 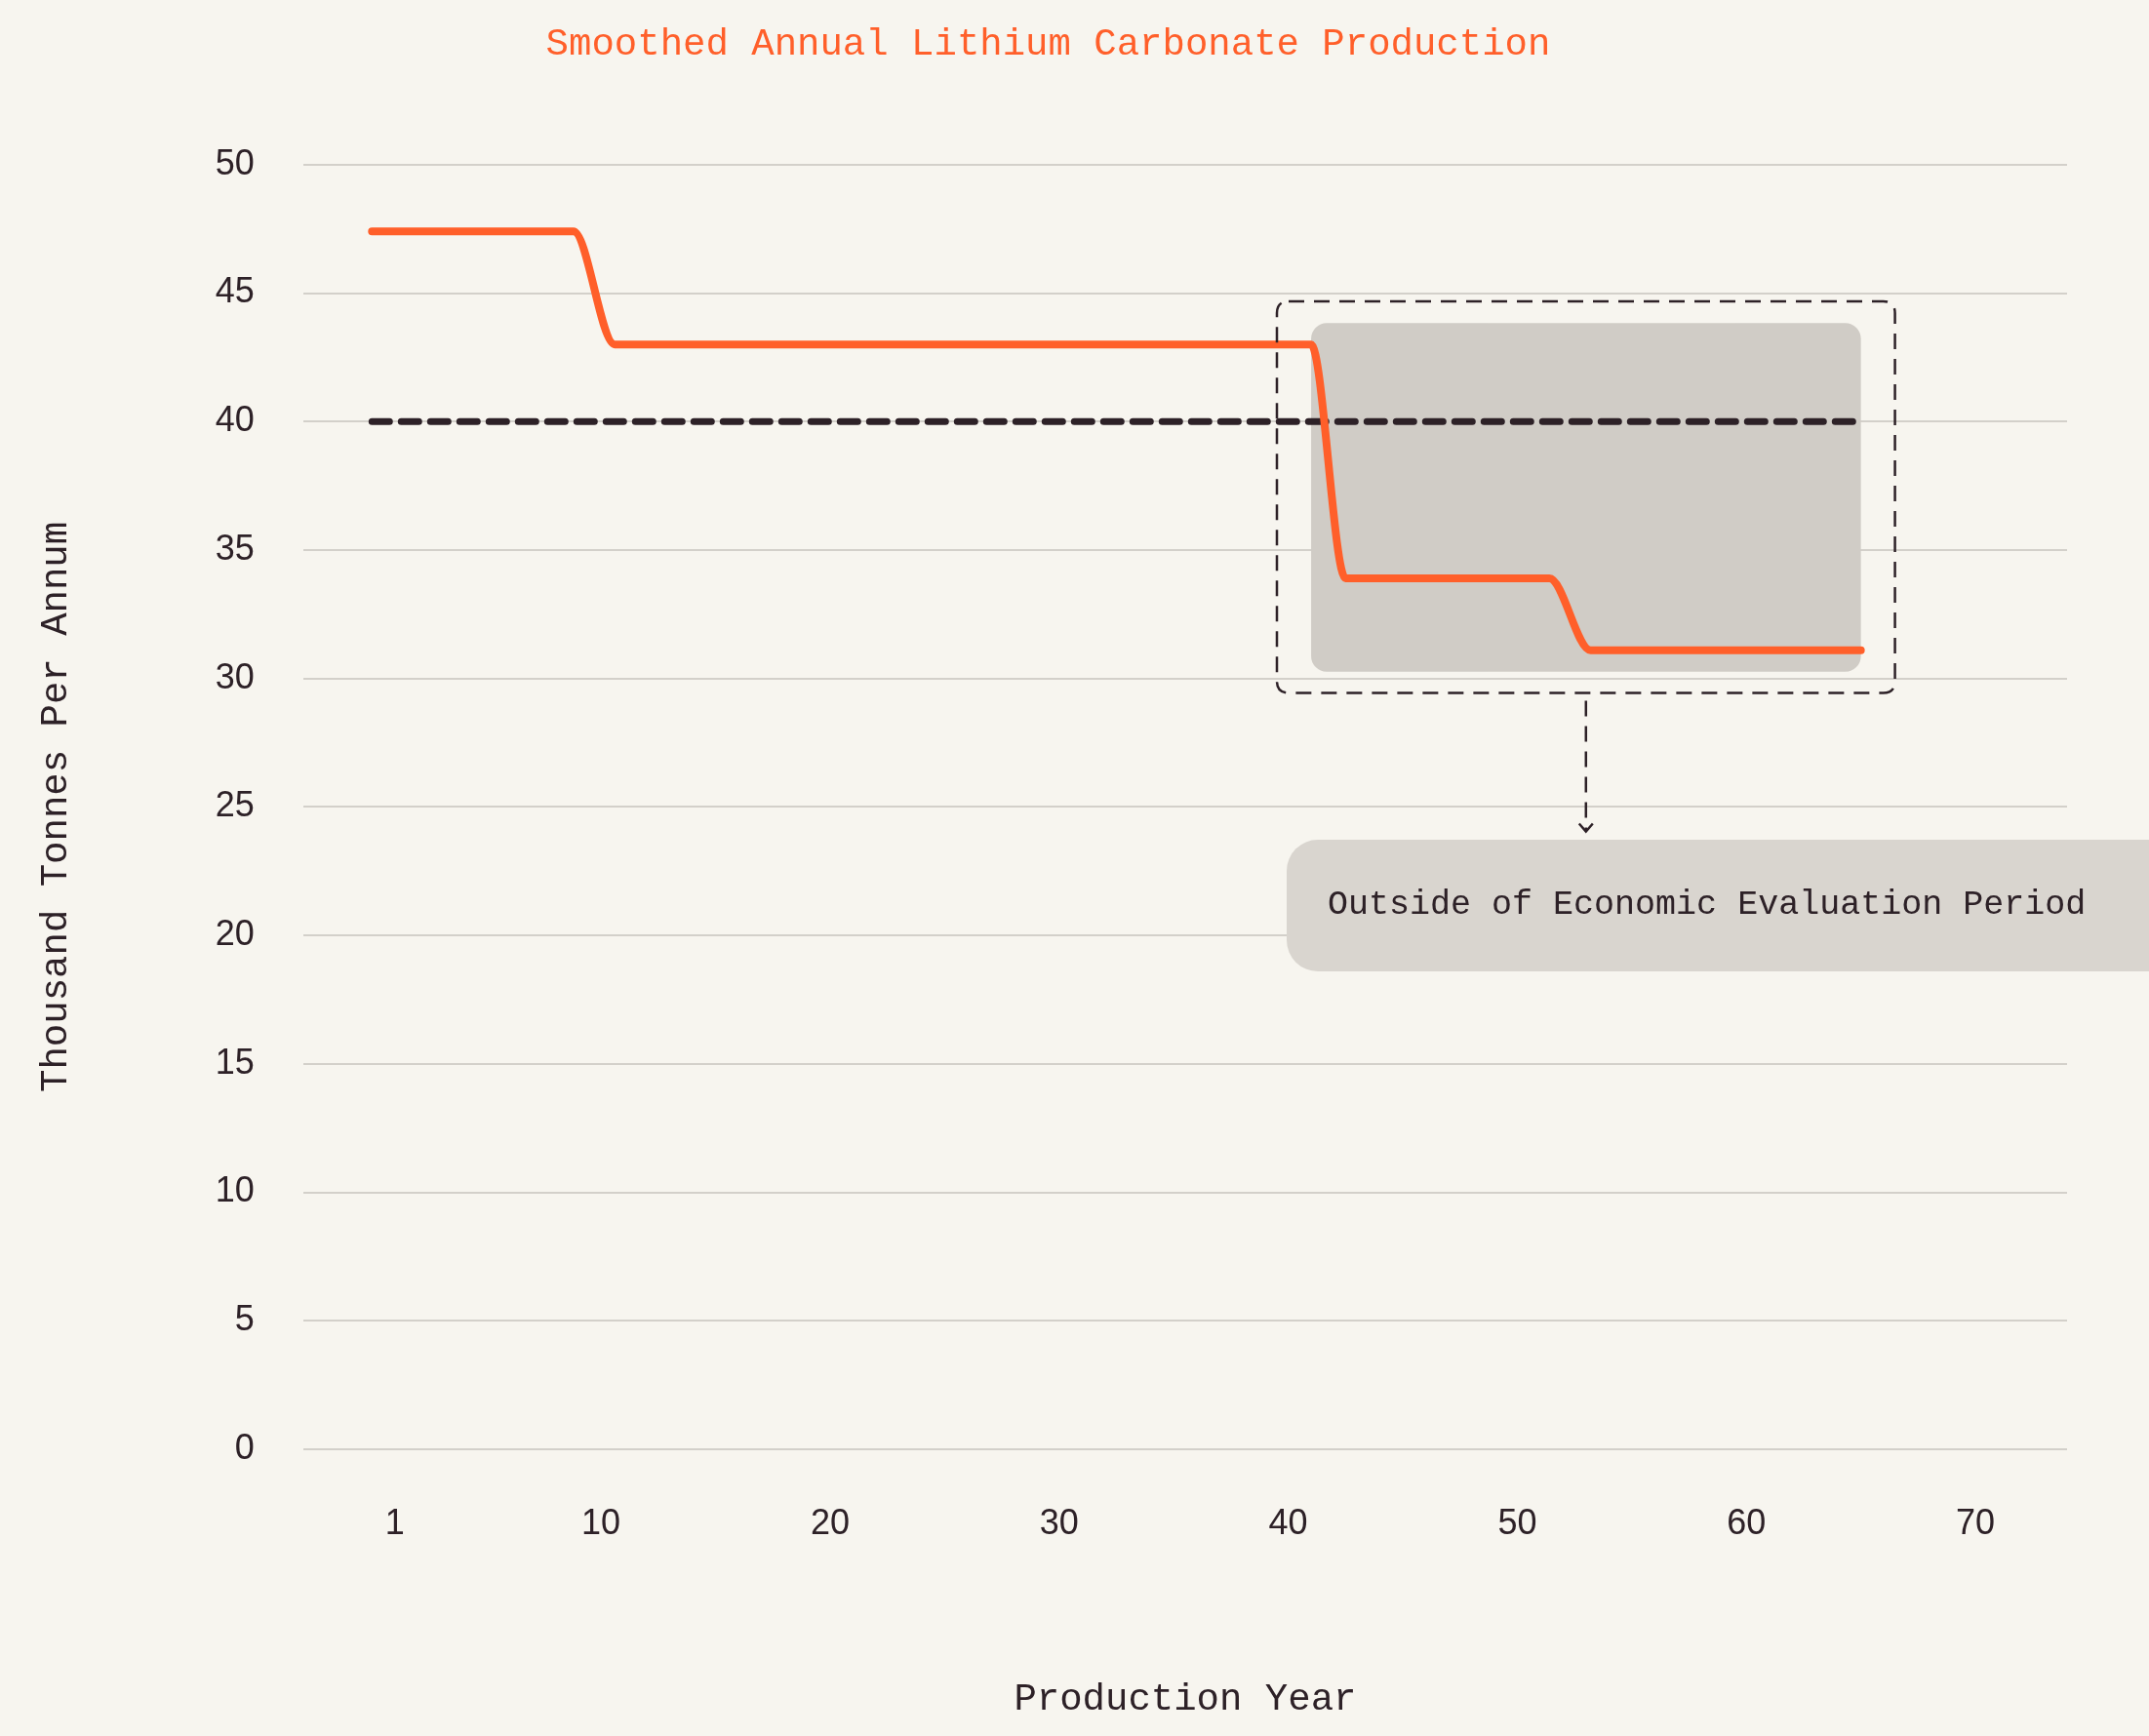 What do you see at coordinates (235, 419) in the screenshot?
I see `y-tick-label: 40` at bounding box center [235, 419].